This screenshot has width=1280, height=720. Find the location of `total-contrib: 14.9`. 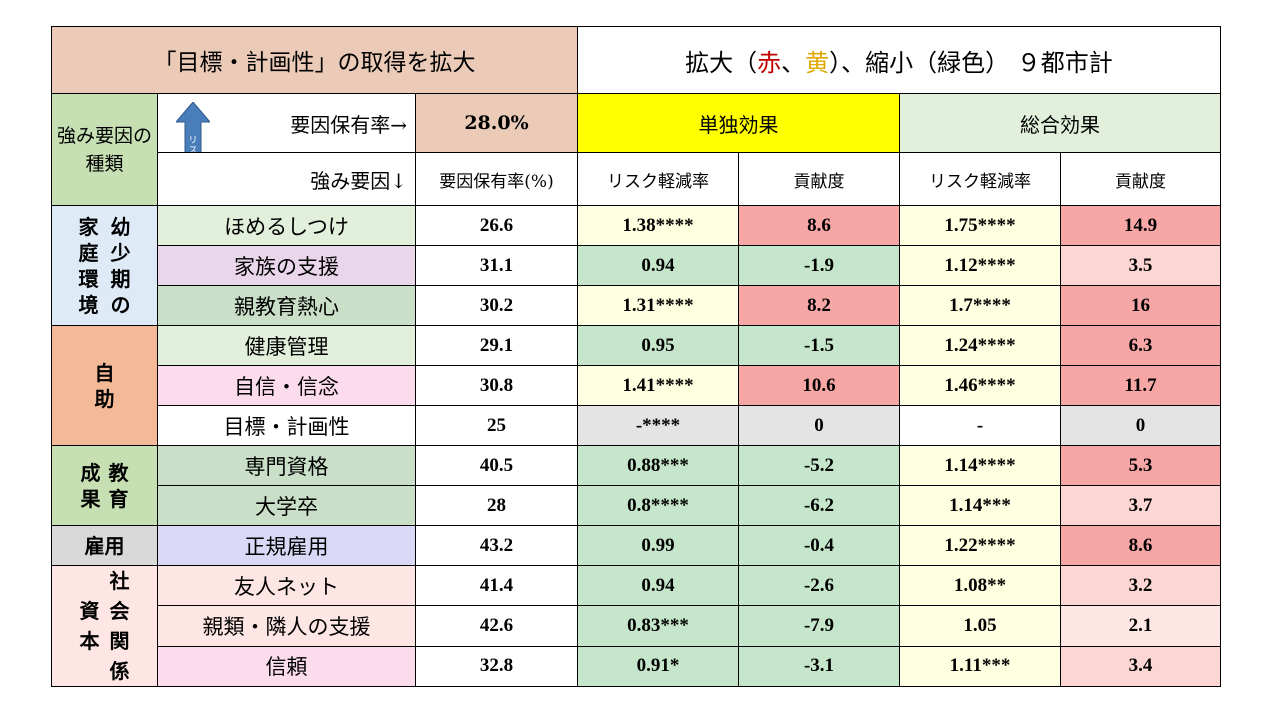

total-contrib: 14.9 is located at coordinates (1140, 225).